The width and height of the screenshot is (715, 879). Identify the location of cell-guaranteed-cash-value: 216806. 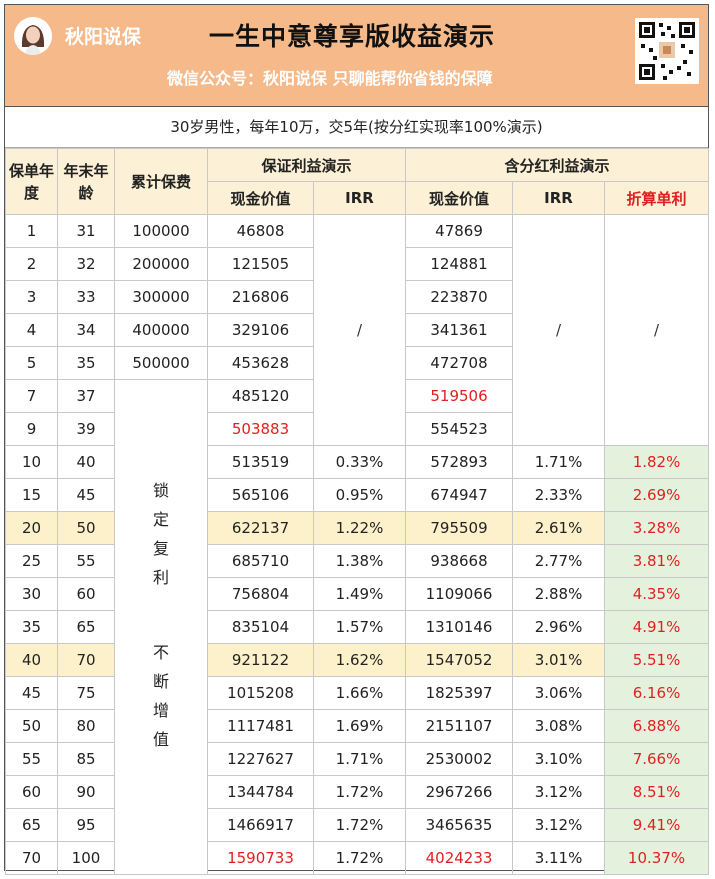
(260, 297).